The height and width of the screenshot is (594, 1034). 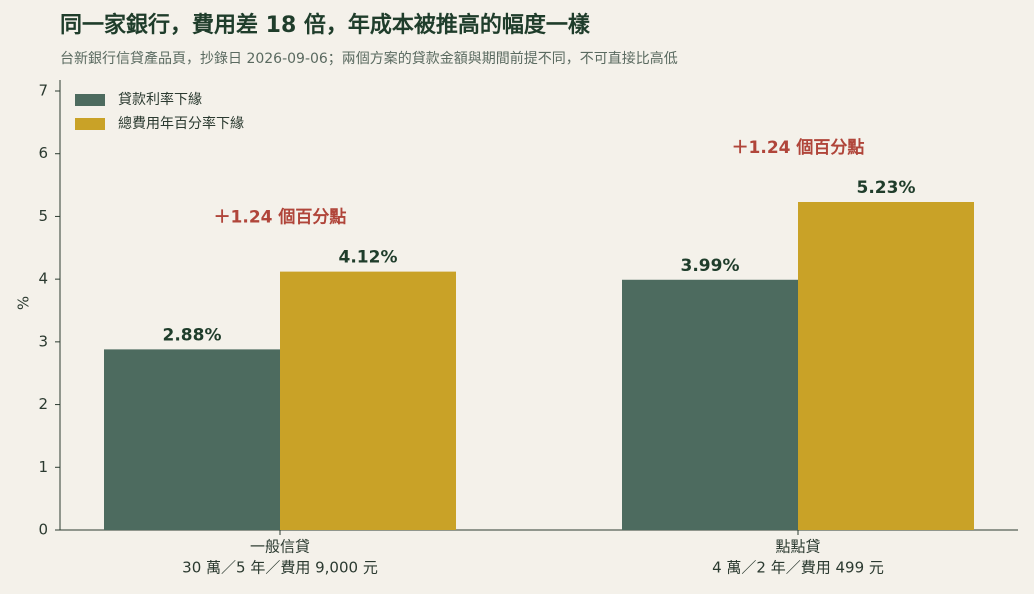 What do you see at coordinates (160, 99) in the screenshot?
I see `legend-label: 貸款利率下緣` at bounding box center [160, 99].